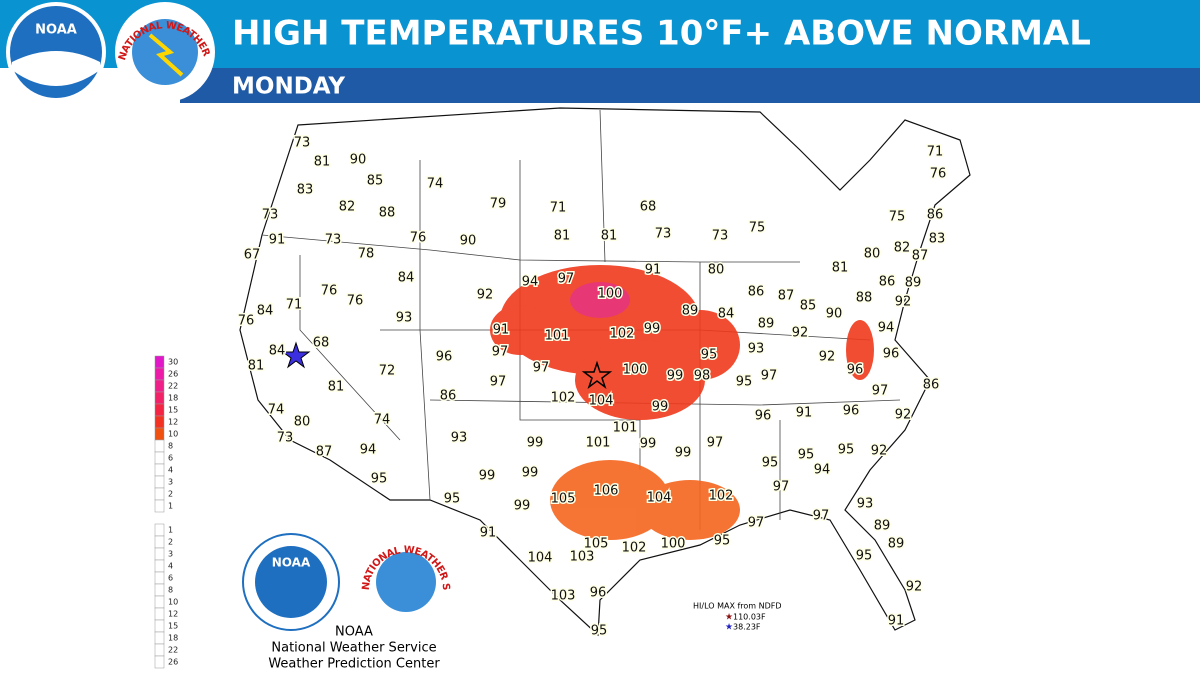  What do you see at coordinates (170, 506) in the screenshot?
I see `legend-label: 1` at bounding box center [170, 506].